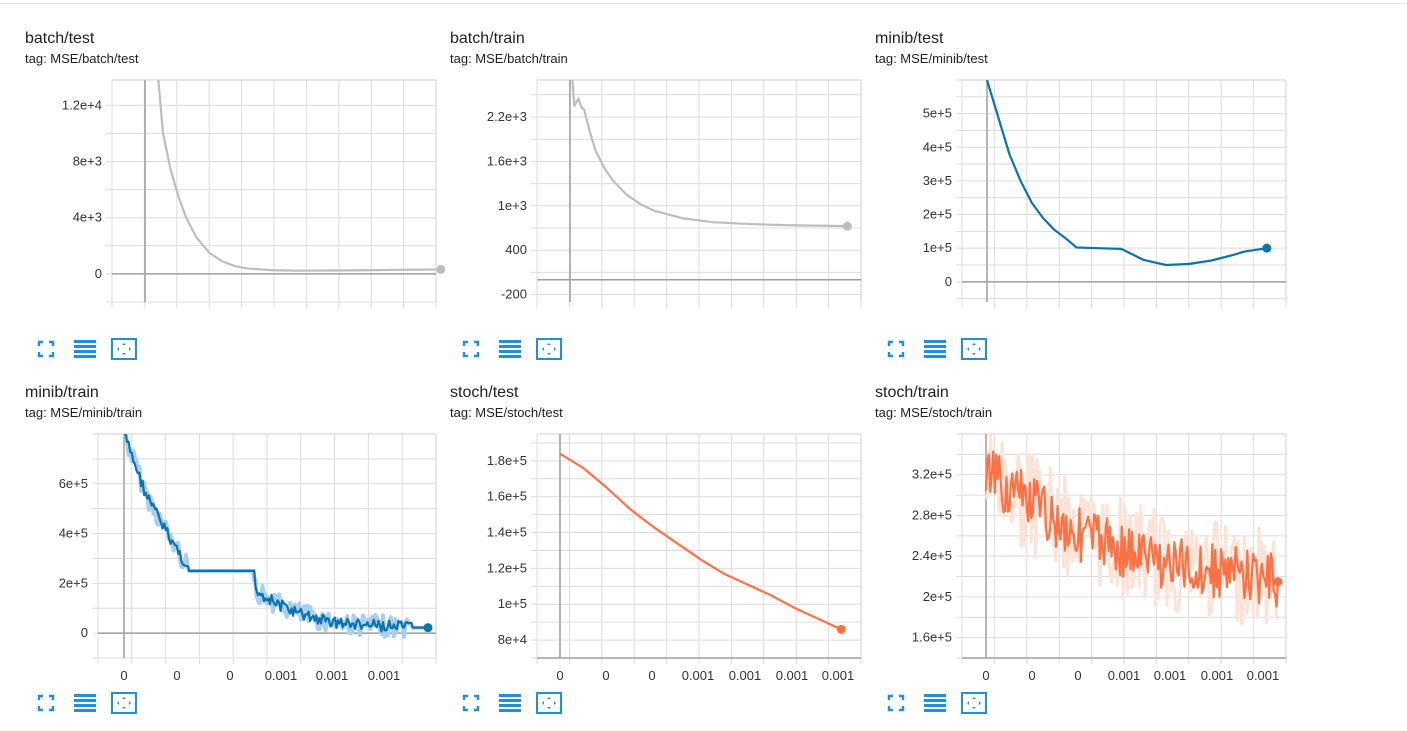 This screenshot has height=731, width=1407. I want to click on y-tick-label: 1e+5, so click(937, 247).